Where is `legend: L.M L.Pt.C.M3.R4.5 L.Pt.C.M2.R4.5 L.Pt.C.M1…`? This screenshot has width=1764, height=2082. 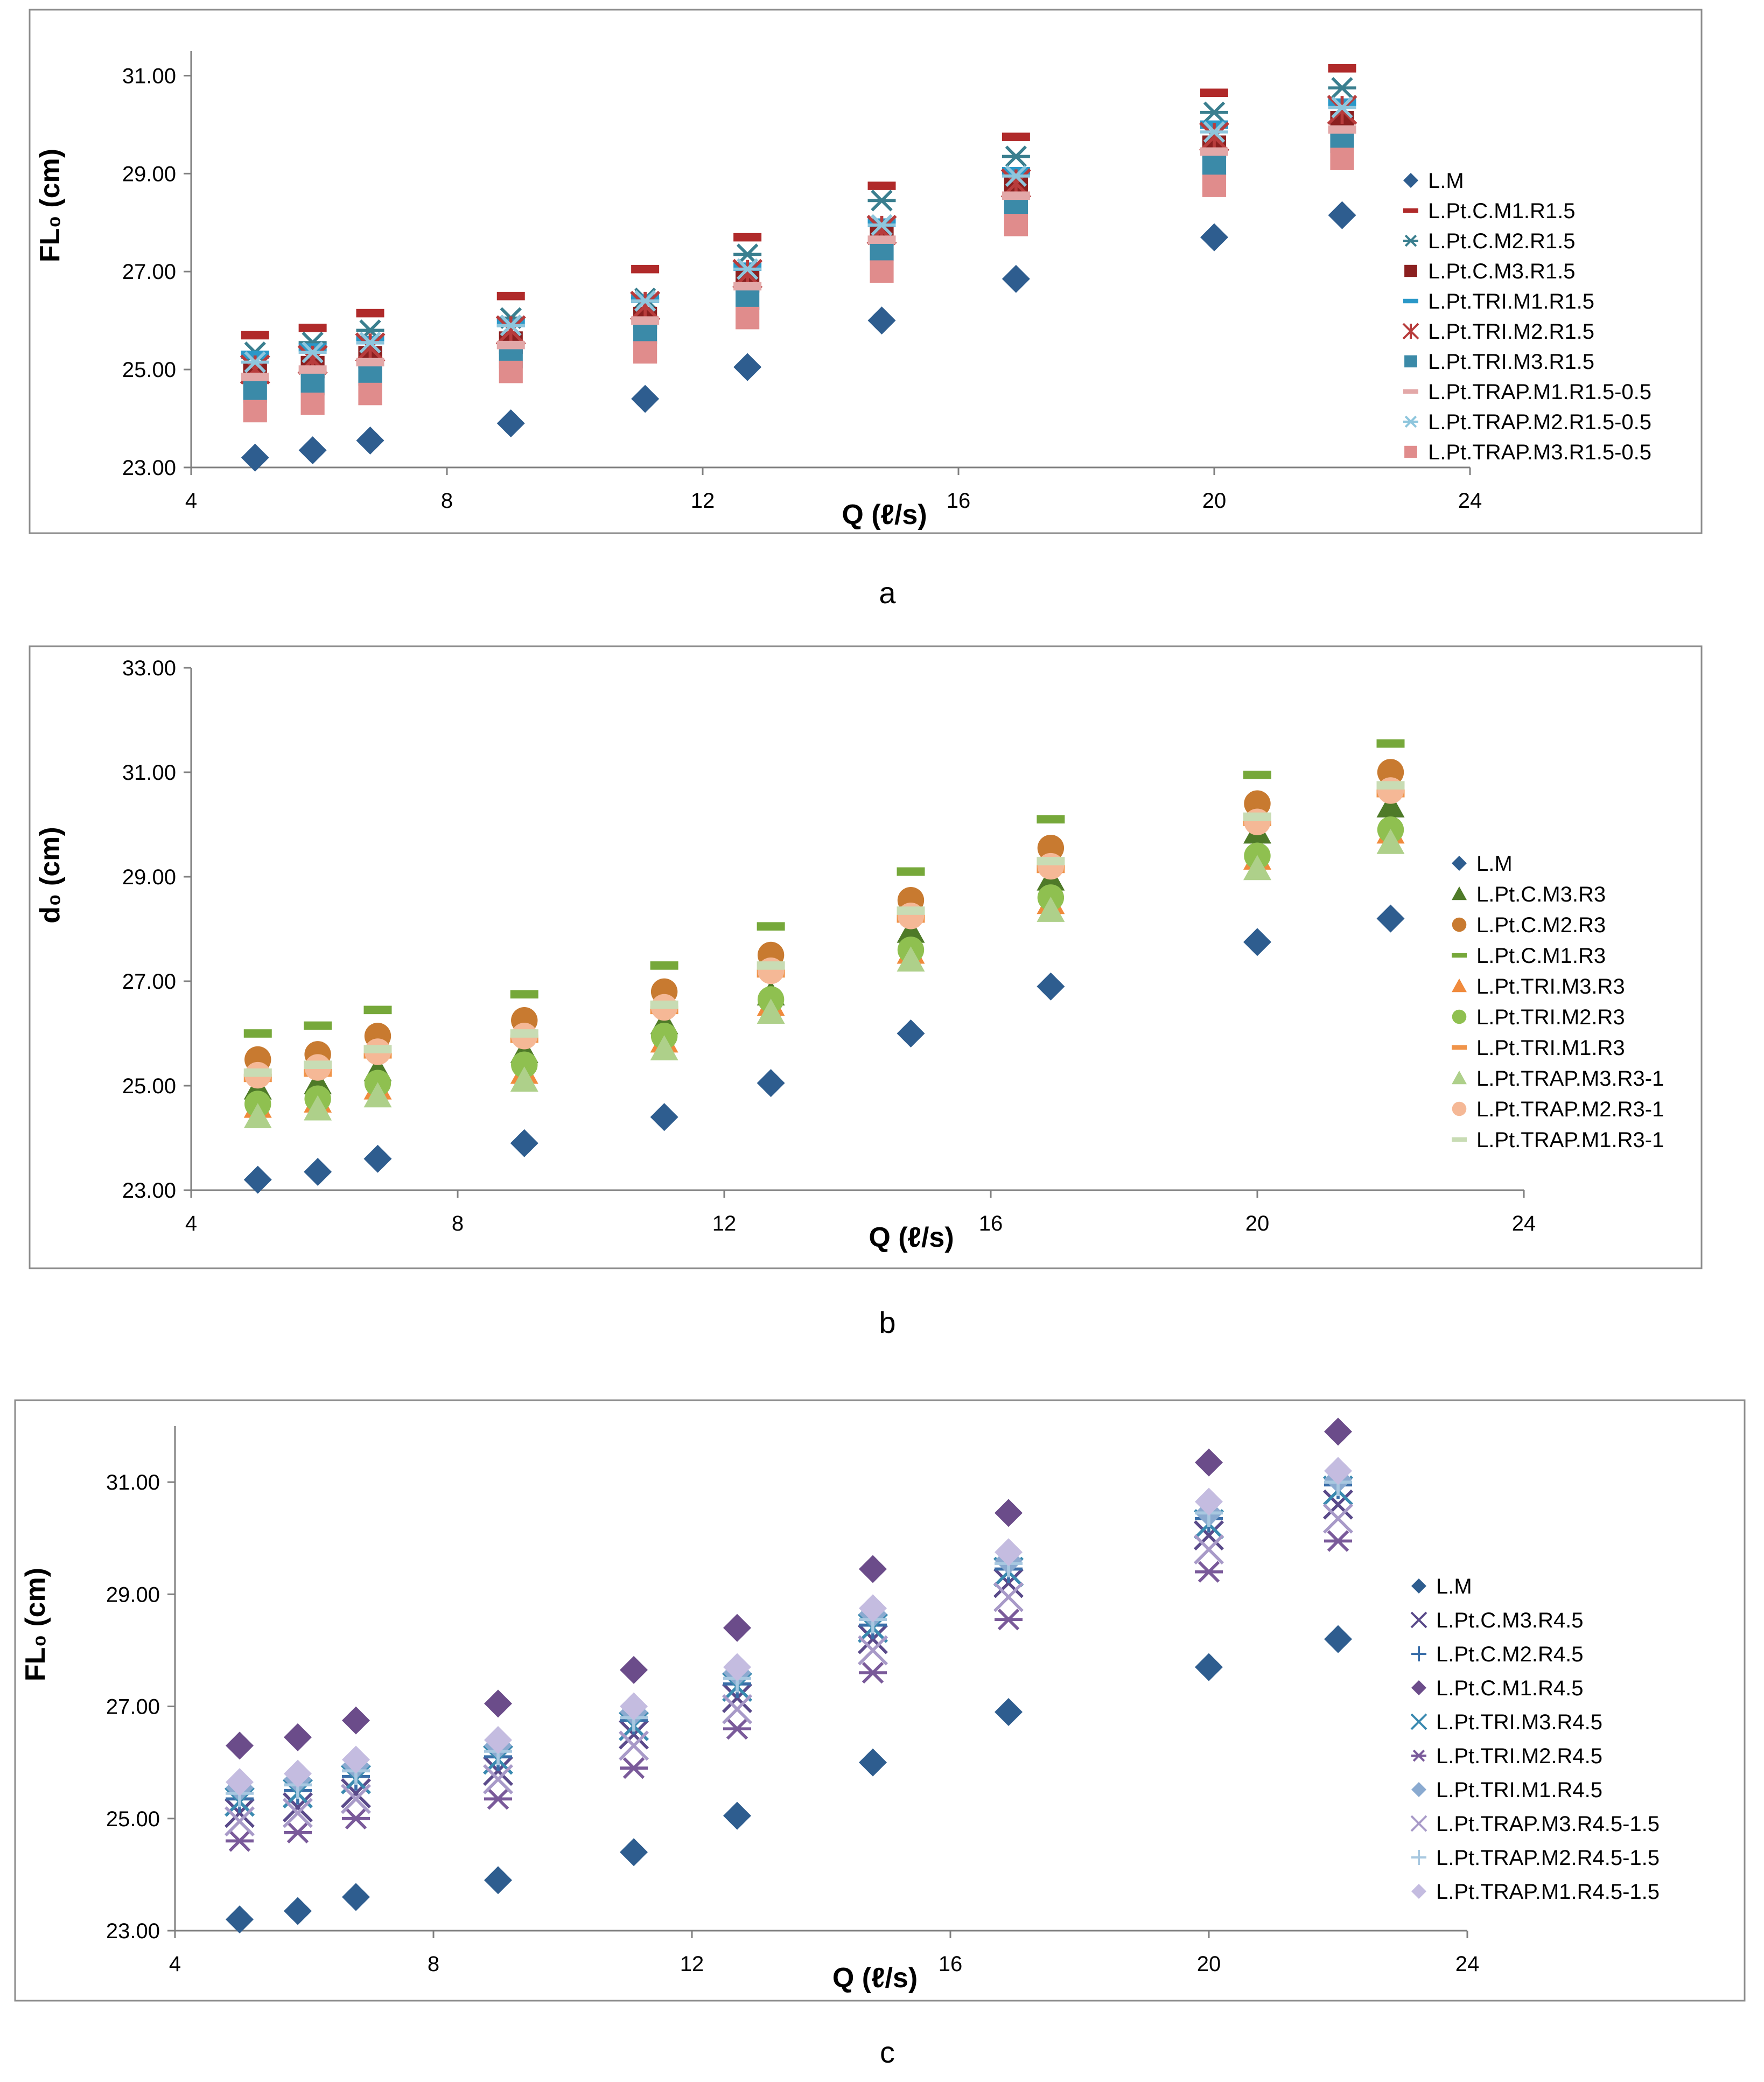 legend: L.M L.Pt.C.M3.R4.5 L.Pt.C.M2.R4.5 L.Pt.C.M1… is located at coordinates (1535, 1740).